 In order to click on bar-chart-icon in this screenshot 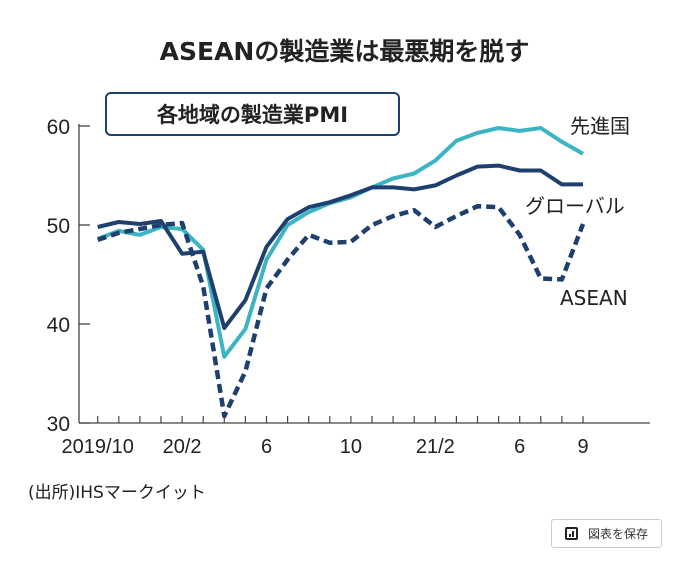, I will do `click(571, 533)`.